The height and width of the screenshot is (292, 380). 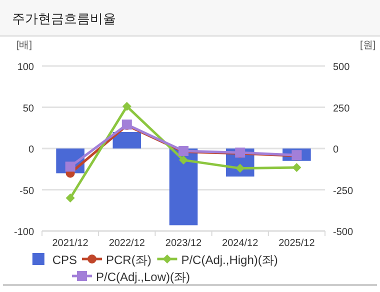 I want to click on x-tick-label: 2022/12, so click(x=127, y=243).